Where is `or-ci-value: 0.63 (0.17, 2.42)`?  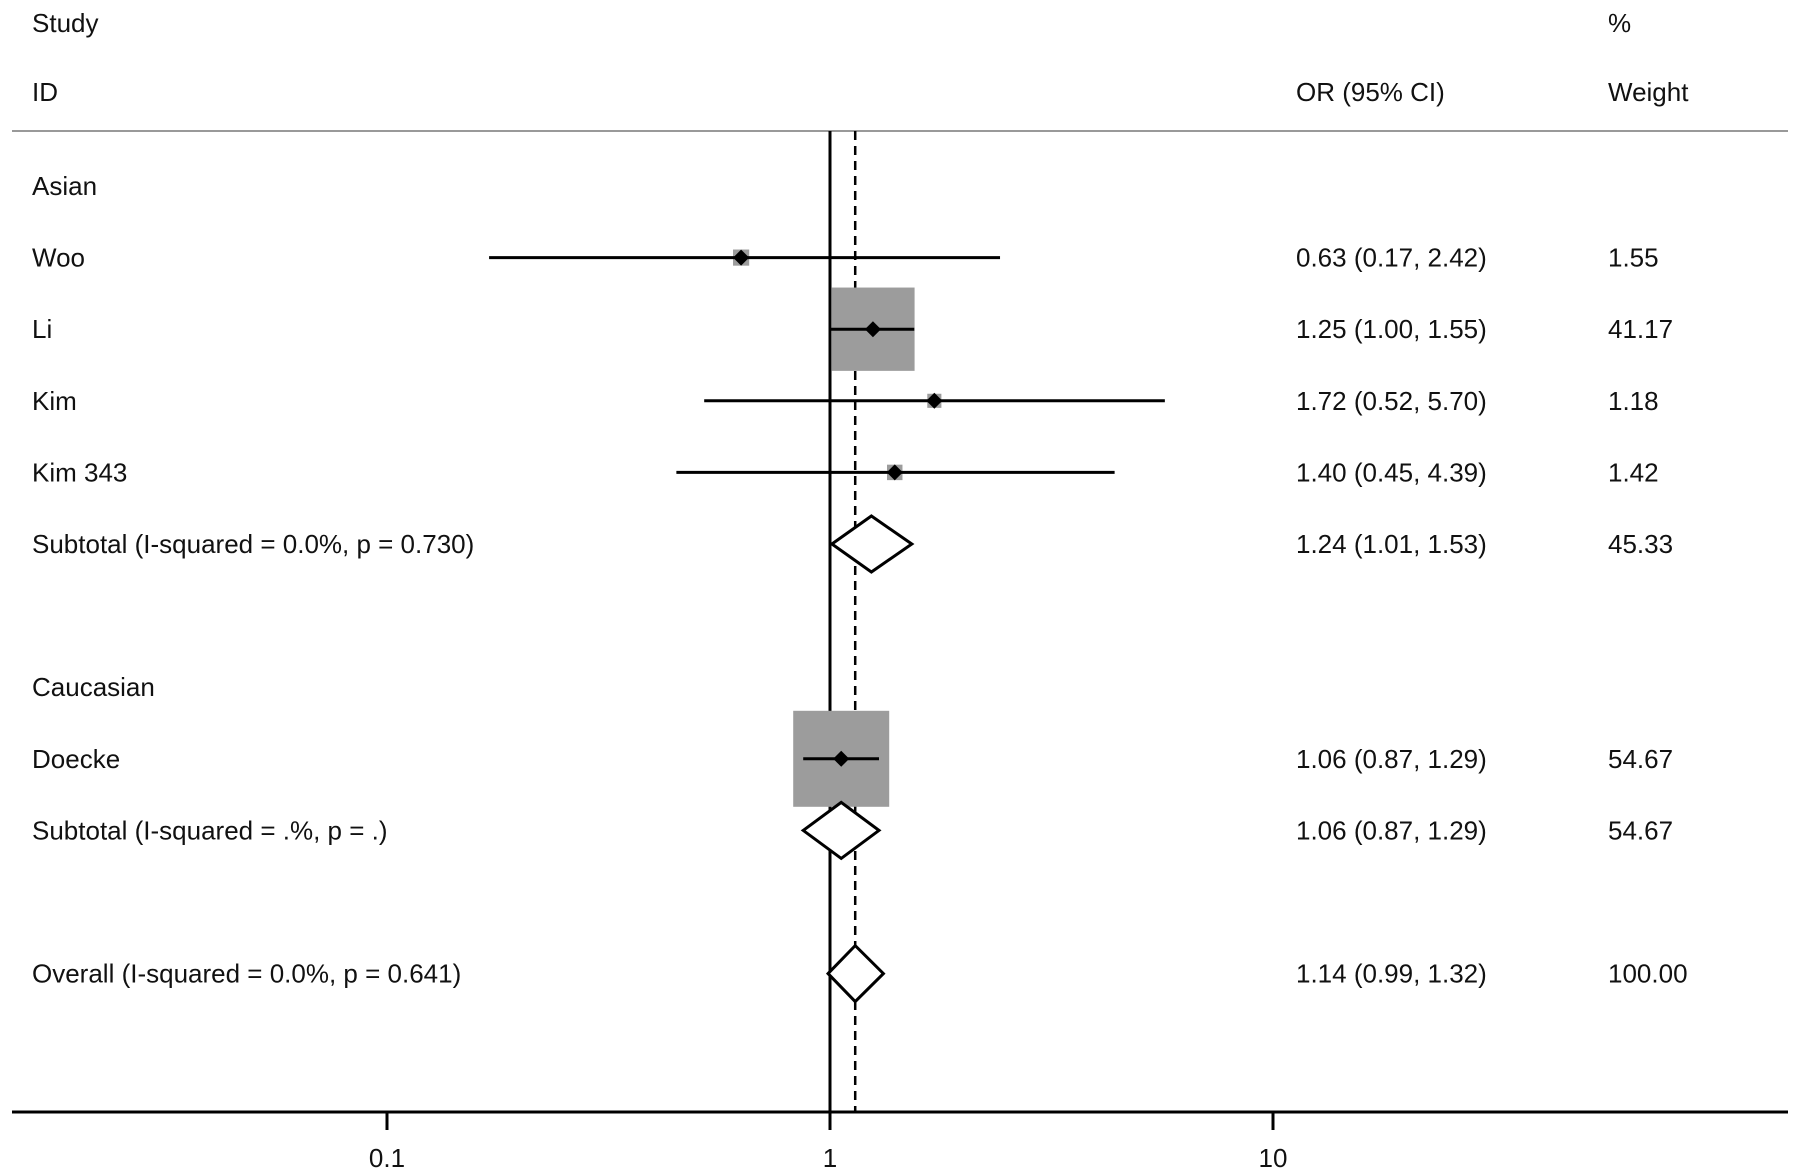
or-ci-value: 0.63 (0.17, 2.42) is located at coordinates (1391, 258).